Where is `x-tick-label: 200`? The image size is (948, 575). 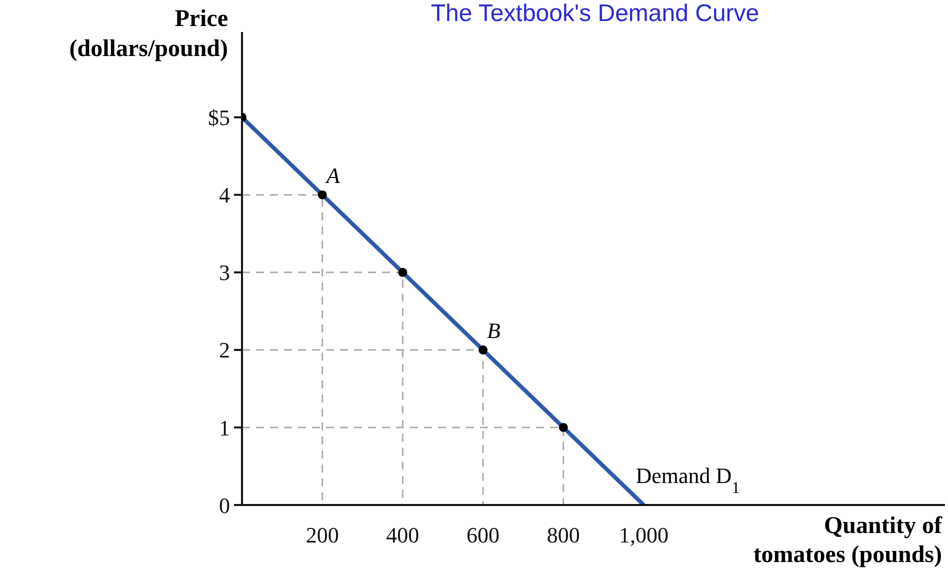
x-tick-label: 200 is located at coordinates (322, 535).